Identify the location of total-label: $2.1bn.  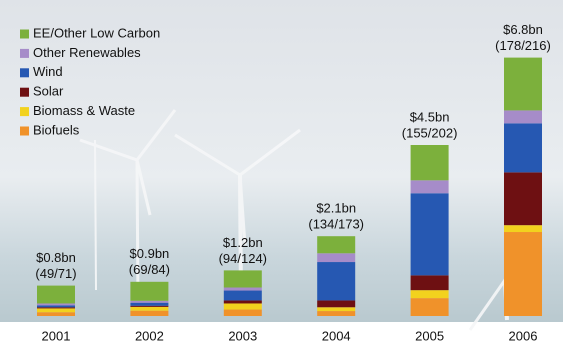
(336, 208).